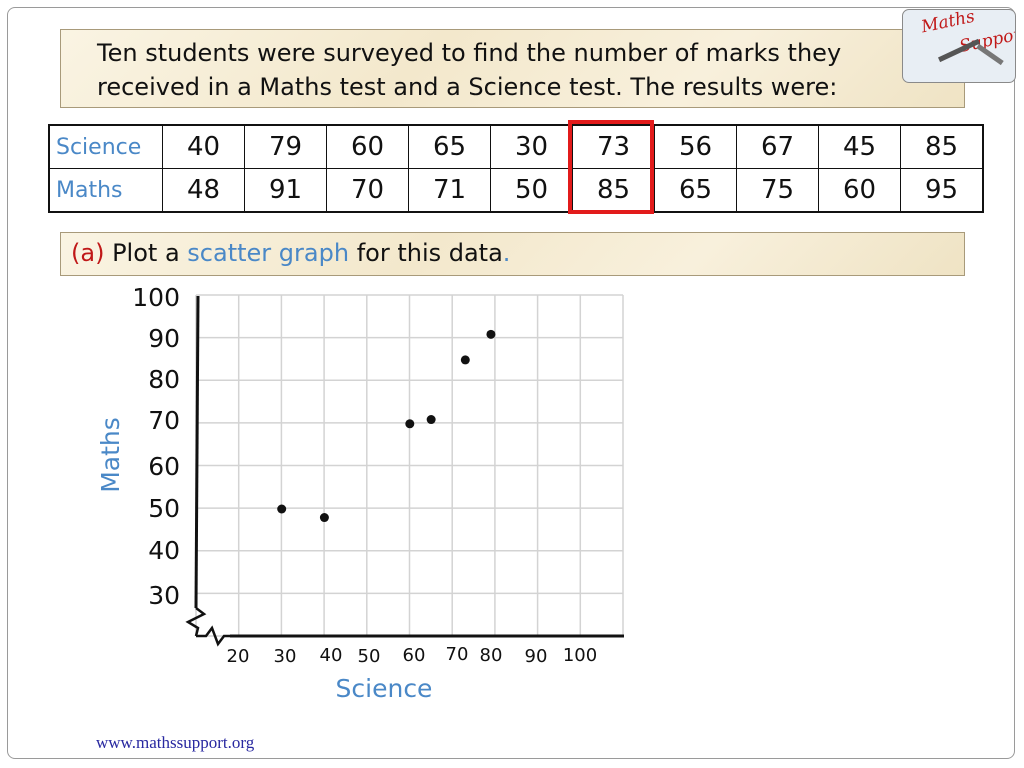 The image size is (1024, 768). I want to click on x-tick-label: 70, so click(457, 654).